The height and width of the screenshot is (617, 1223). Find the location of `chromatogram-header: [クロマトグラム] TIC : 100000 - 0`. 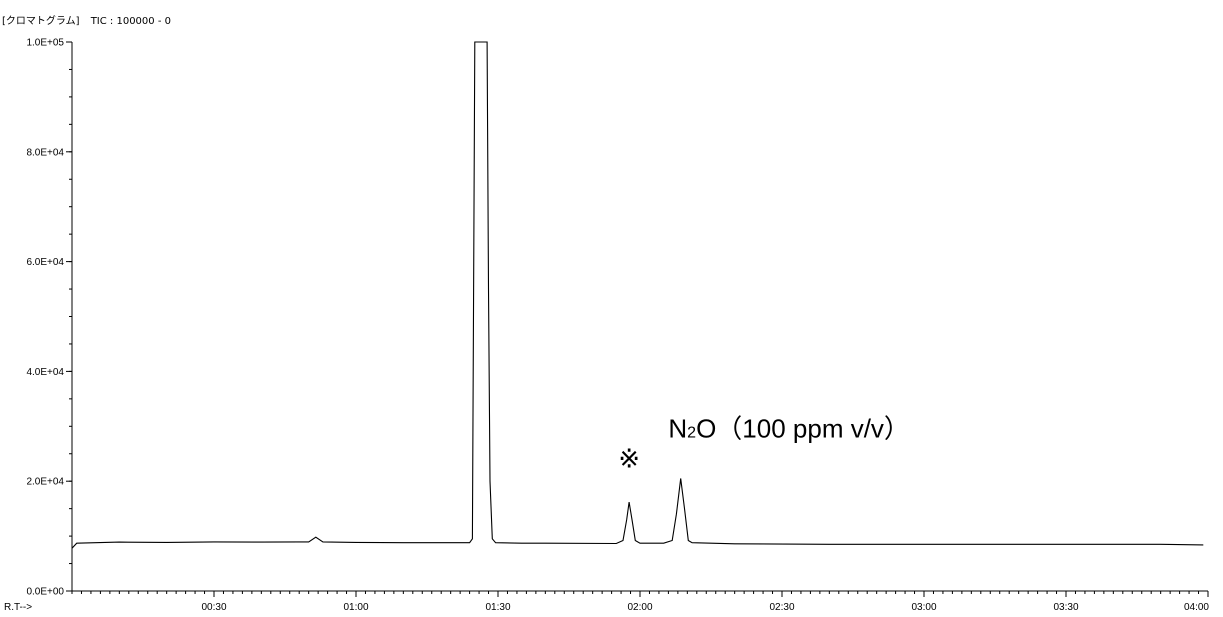

chromatogram-header: [クロマトグラム] TIC : 100000 - 0 is located at coordinates (90, 19).